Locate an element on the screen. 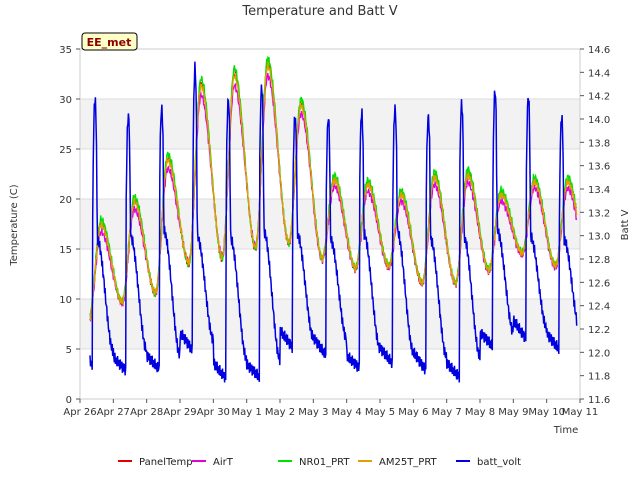 Image resolution: width=640 pixels, height=480 pixels. x-tick-label-1: Apr 27 is located at coordinates (113, 412).